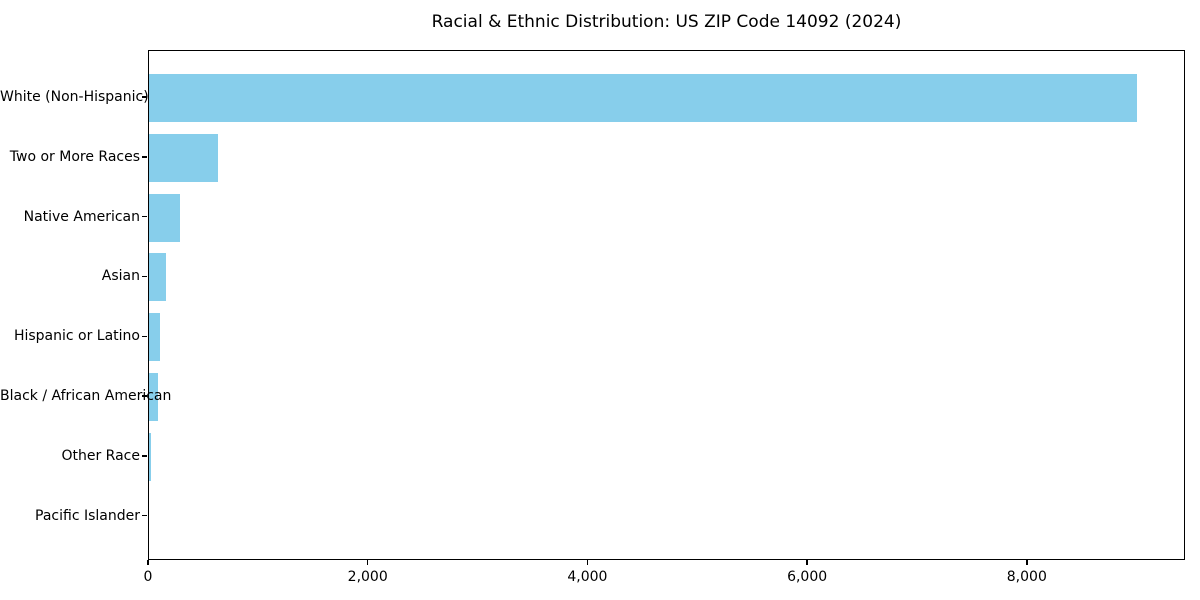 Image resolution: width=1200 pixels, height=600 pixels. I want to click on y-tick-label: Native American, so click(81, 216).